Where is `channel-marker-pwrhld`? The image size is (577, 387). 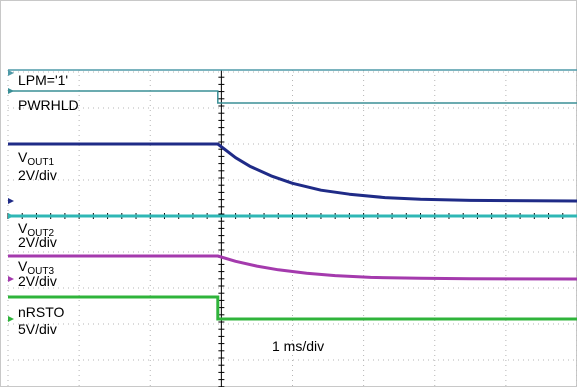 channel-marker-pwrhld is located at coordinates (11, 91).